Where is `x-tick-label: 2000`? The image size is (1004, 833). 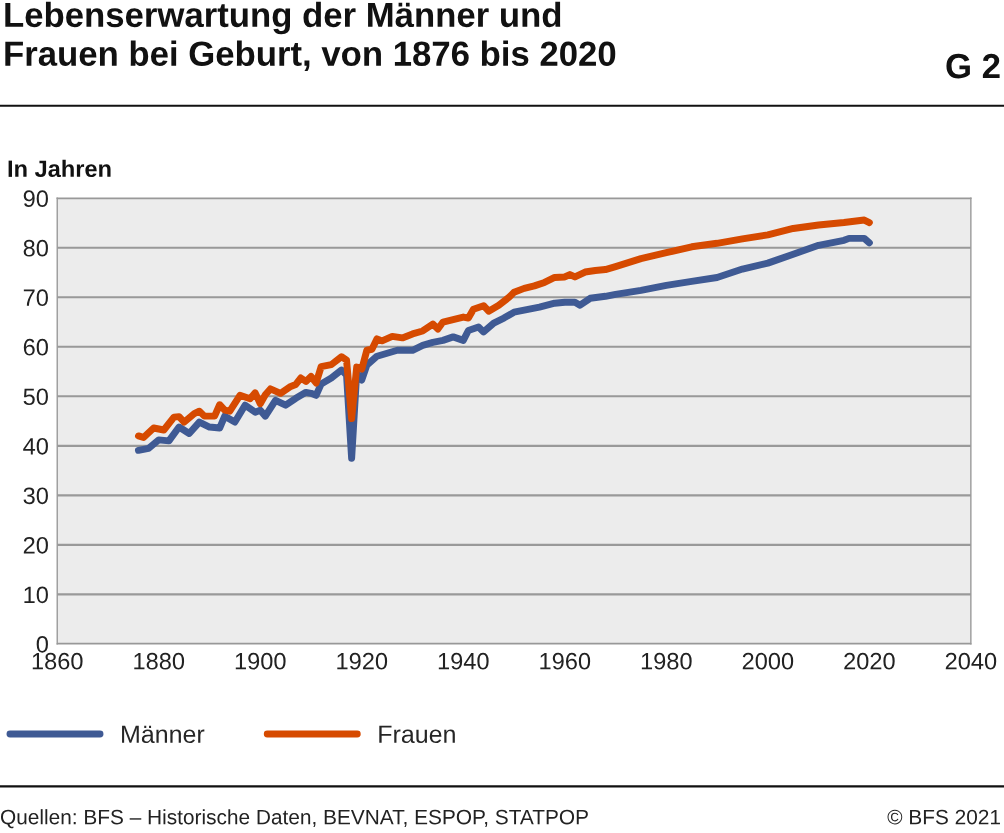
x-tick-label: 2000 is located at coordinates (768, 661).